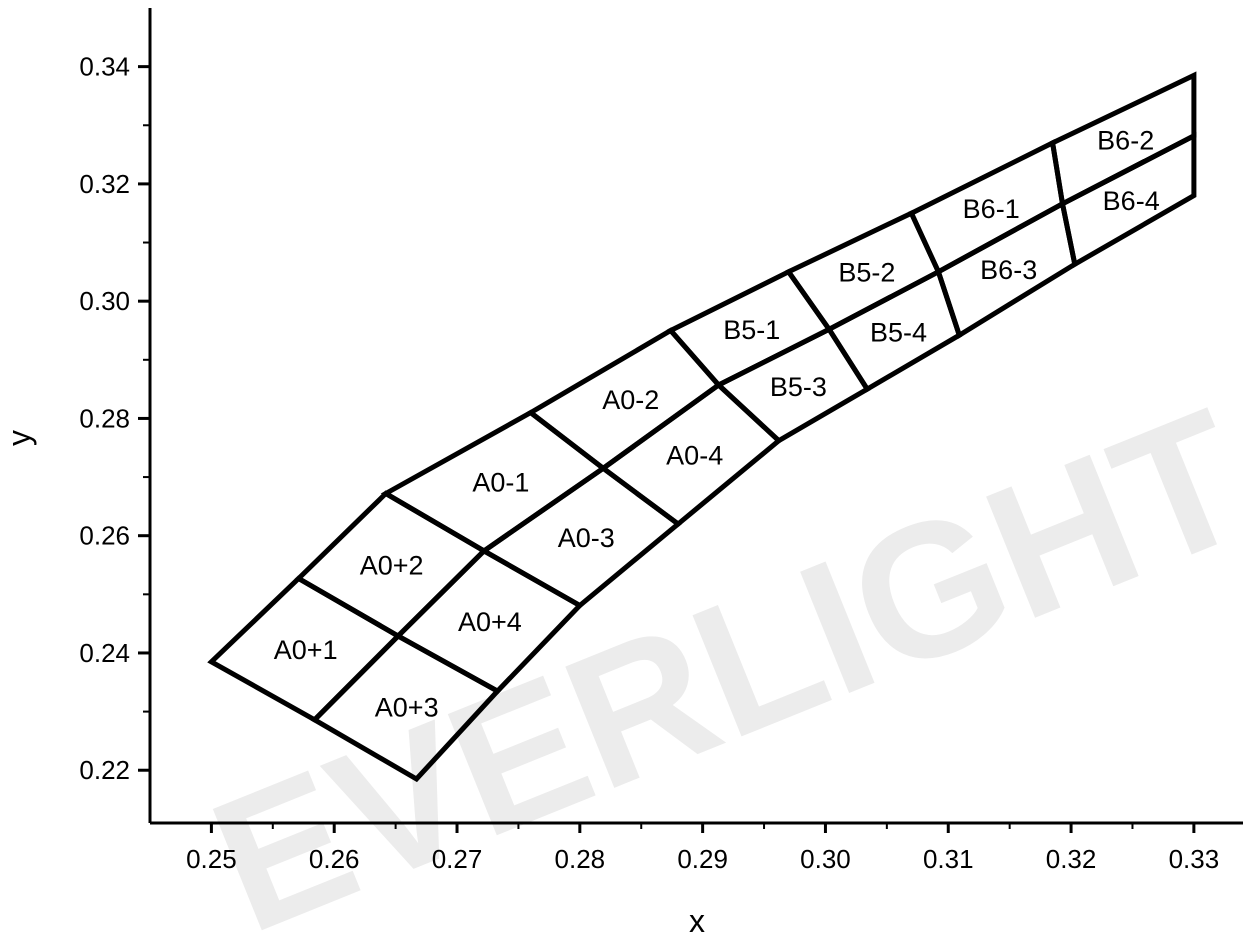 This screenshot has height=940, width=1245. I want to click on x-tick-label: 0.29, so click(702, 859).